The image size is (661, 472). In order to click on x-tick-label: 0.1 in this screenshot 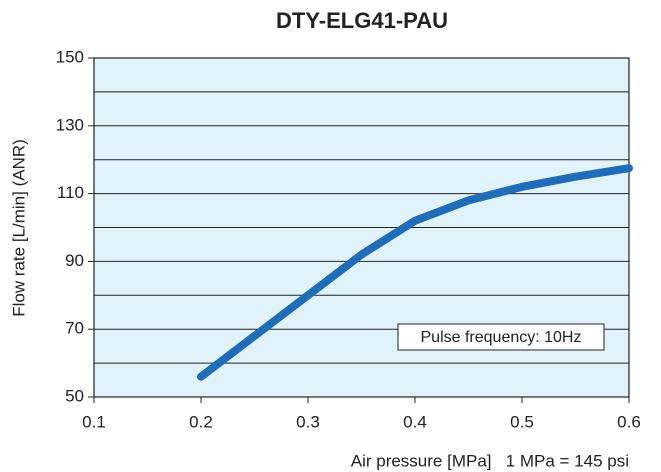, I will do `click(94, 421)`.